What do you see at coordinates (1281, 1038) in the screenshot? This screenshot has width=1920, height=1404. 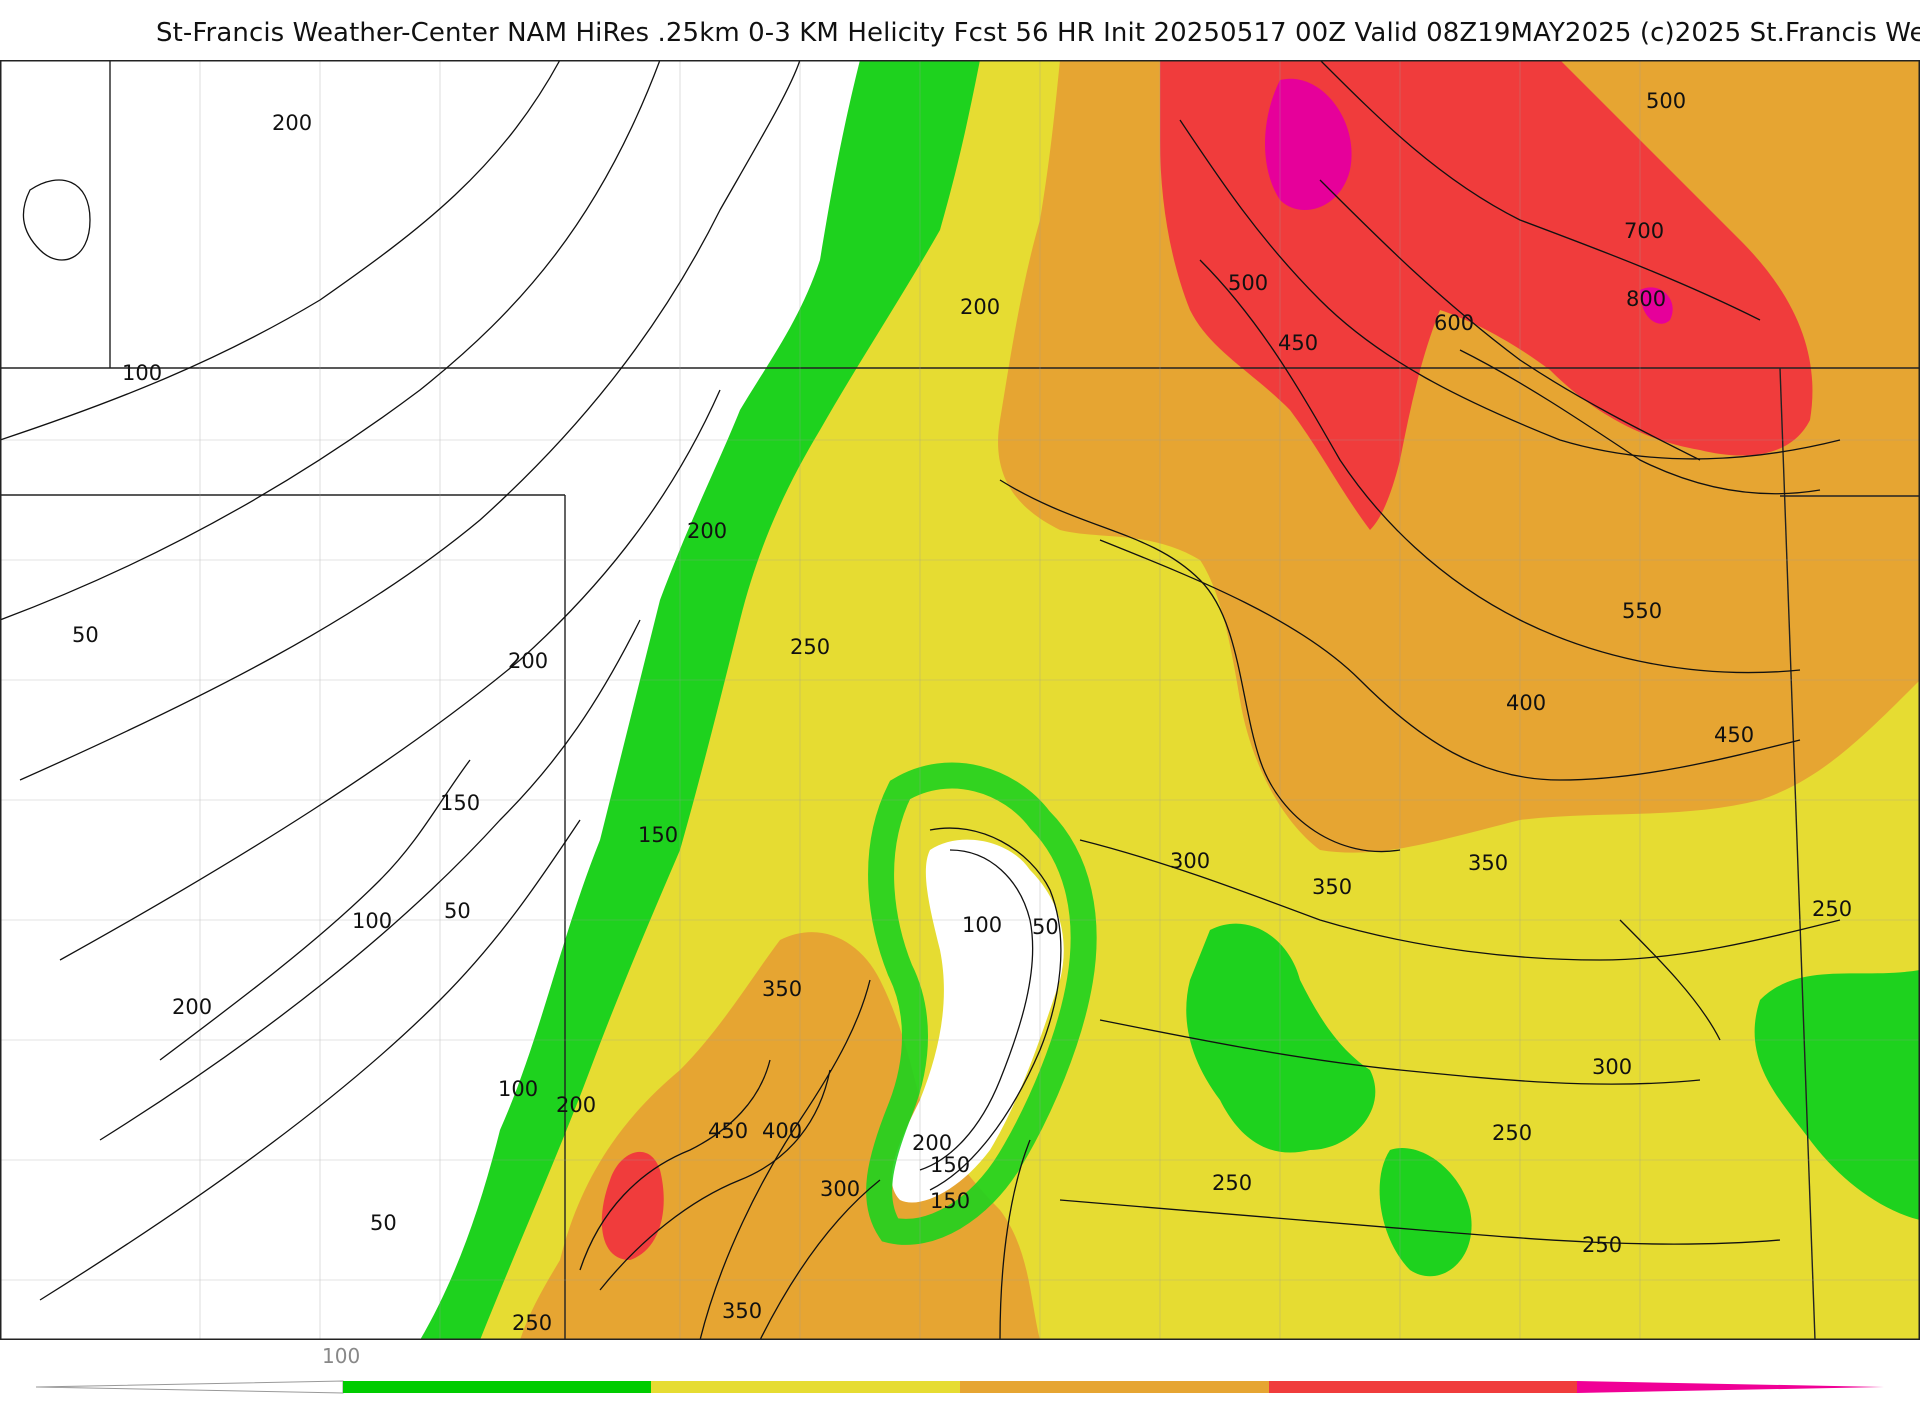 I see `fill-green-island-central` at bounding box center [1281, 1038].